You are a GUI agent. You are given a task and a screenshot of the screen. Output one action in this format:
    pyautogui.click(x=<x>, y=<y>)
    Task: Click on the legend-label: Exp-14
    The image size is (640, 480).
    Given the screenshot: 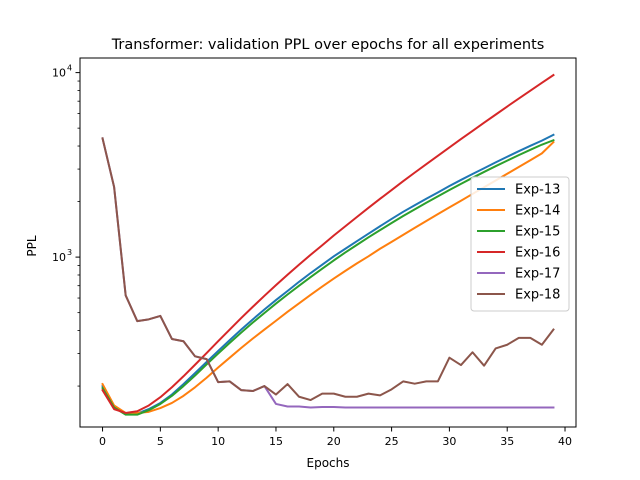 What is the action you would take?
    pyautogui.click(x=537, y=211)
    